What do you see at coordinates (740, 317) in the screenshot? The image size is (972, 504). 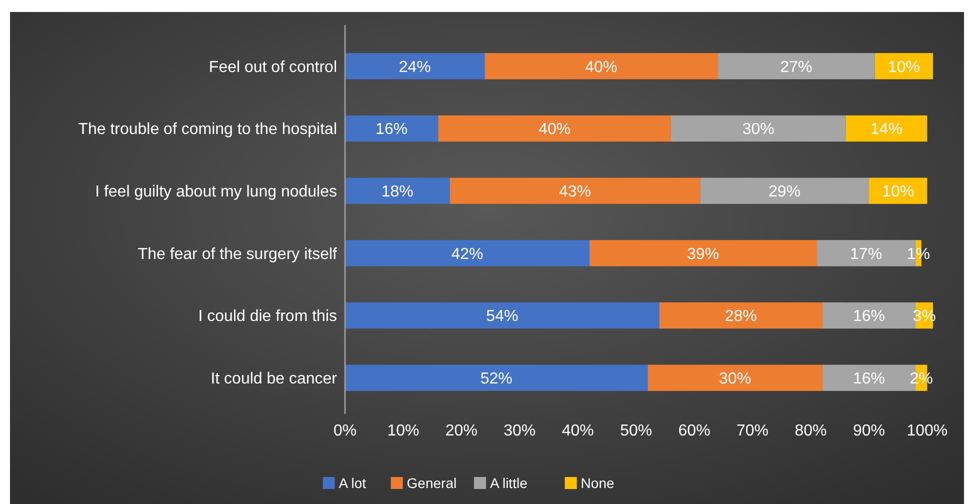 I see `data-label: 28%` at bounding box center [740, 317].